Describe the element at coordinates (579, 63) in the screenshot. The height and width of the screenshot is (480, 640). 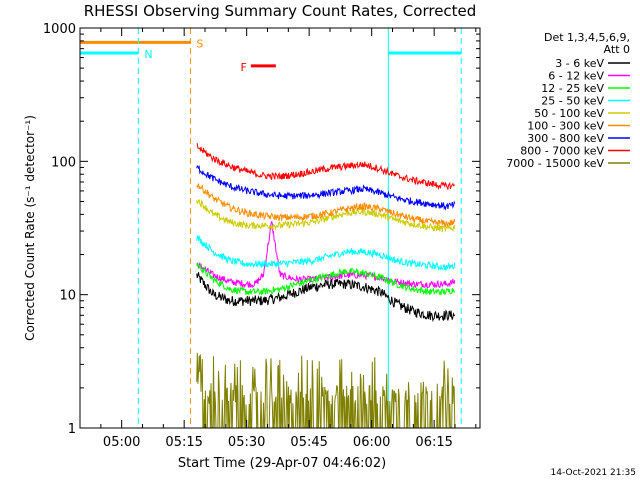
I see `legend-entry-label: 3 - 6 keV` at that location.